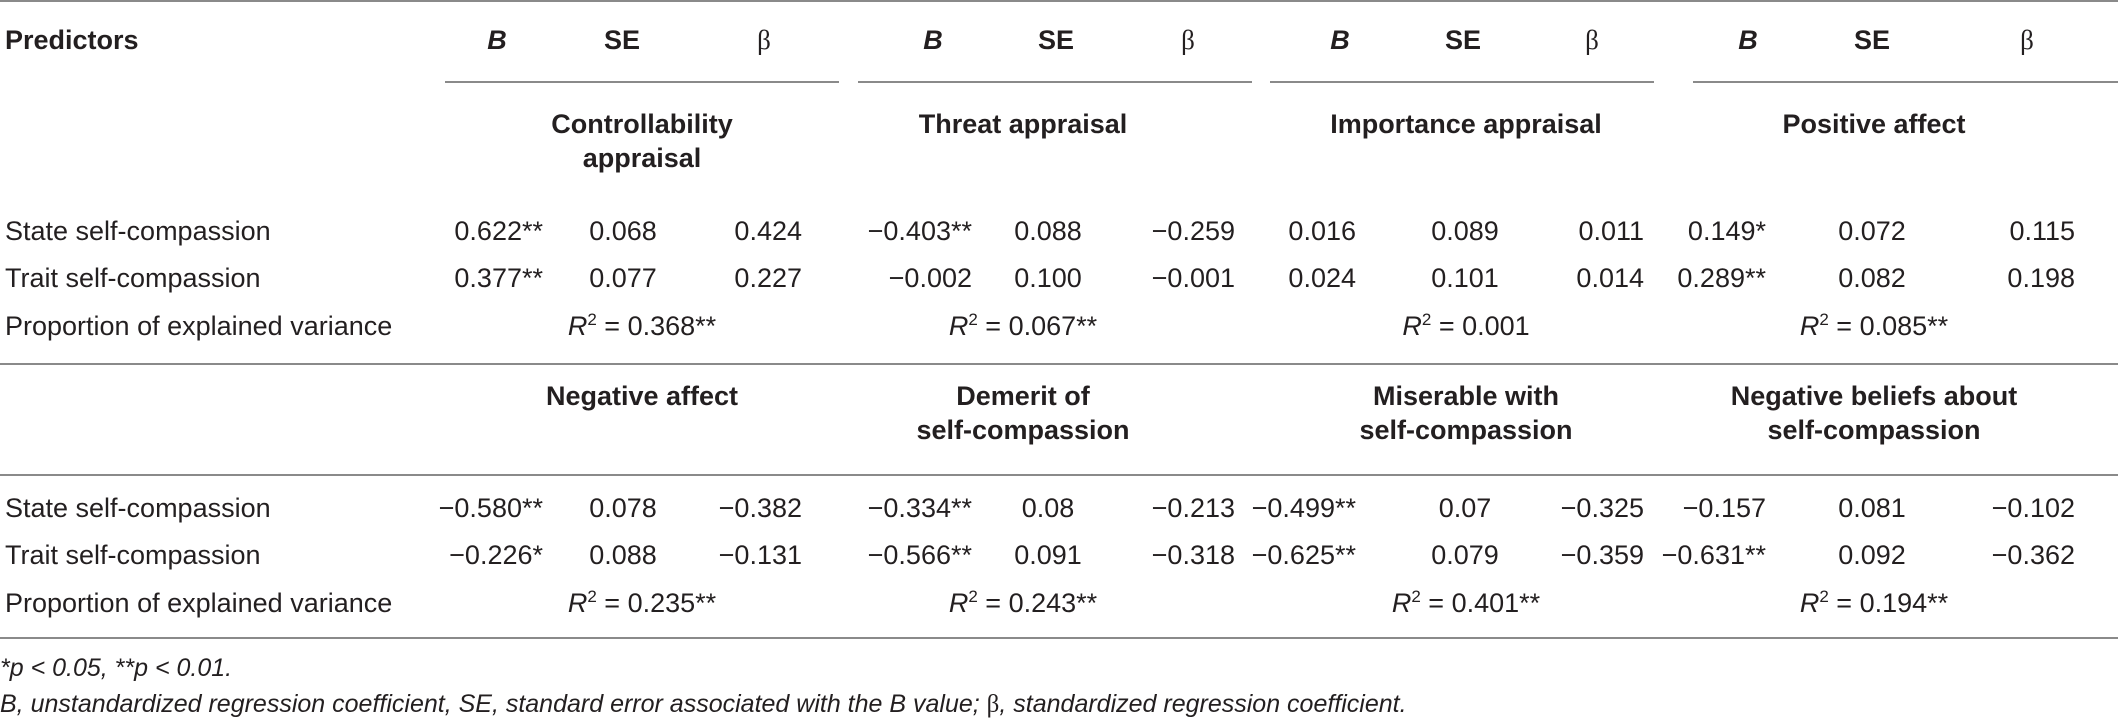 The height and width of the screenshot is (726, 2118). Describe the element at coordinates (1872, 555) in the screenshot. I see `se-value: 0.092` at that location.